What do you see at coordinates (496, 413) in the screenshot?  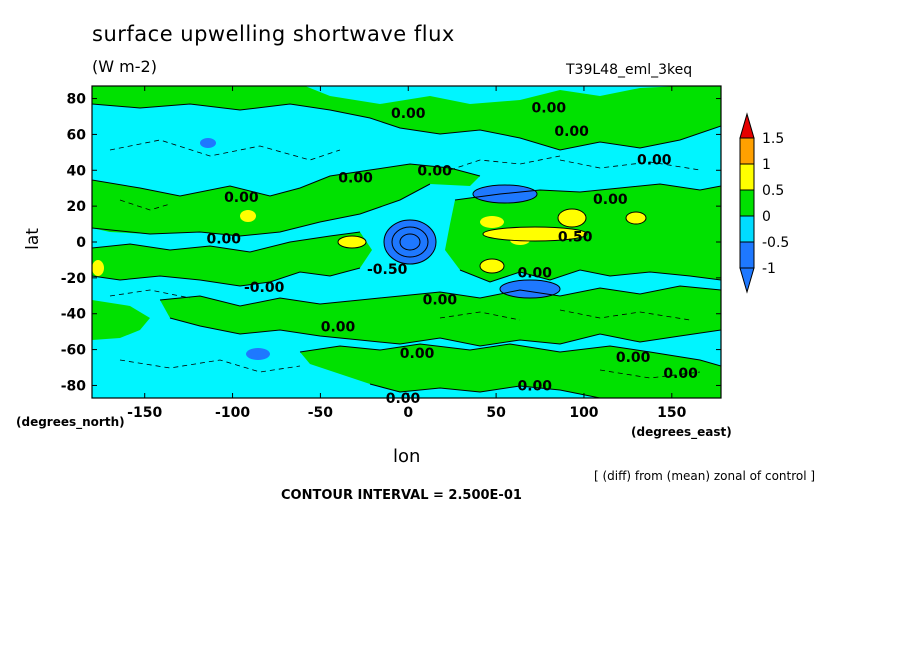 I see `x-tick-label: 50` at bounding box center [496, 413].